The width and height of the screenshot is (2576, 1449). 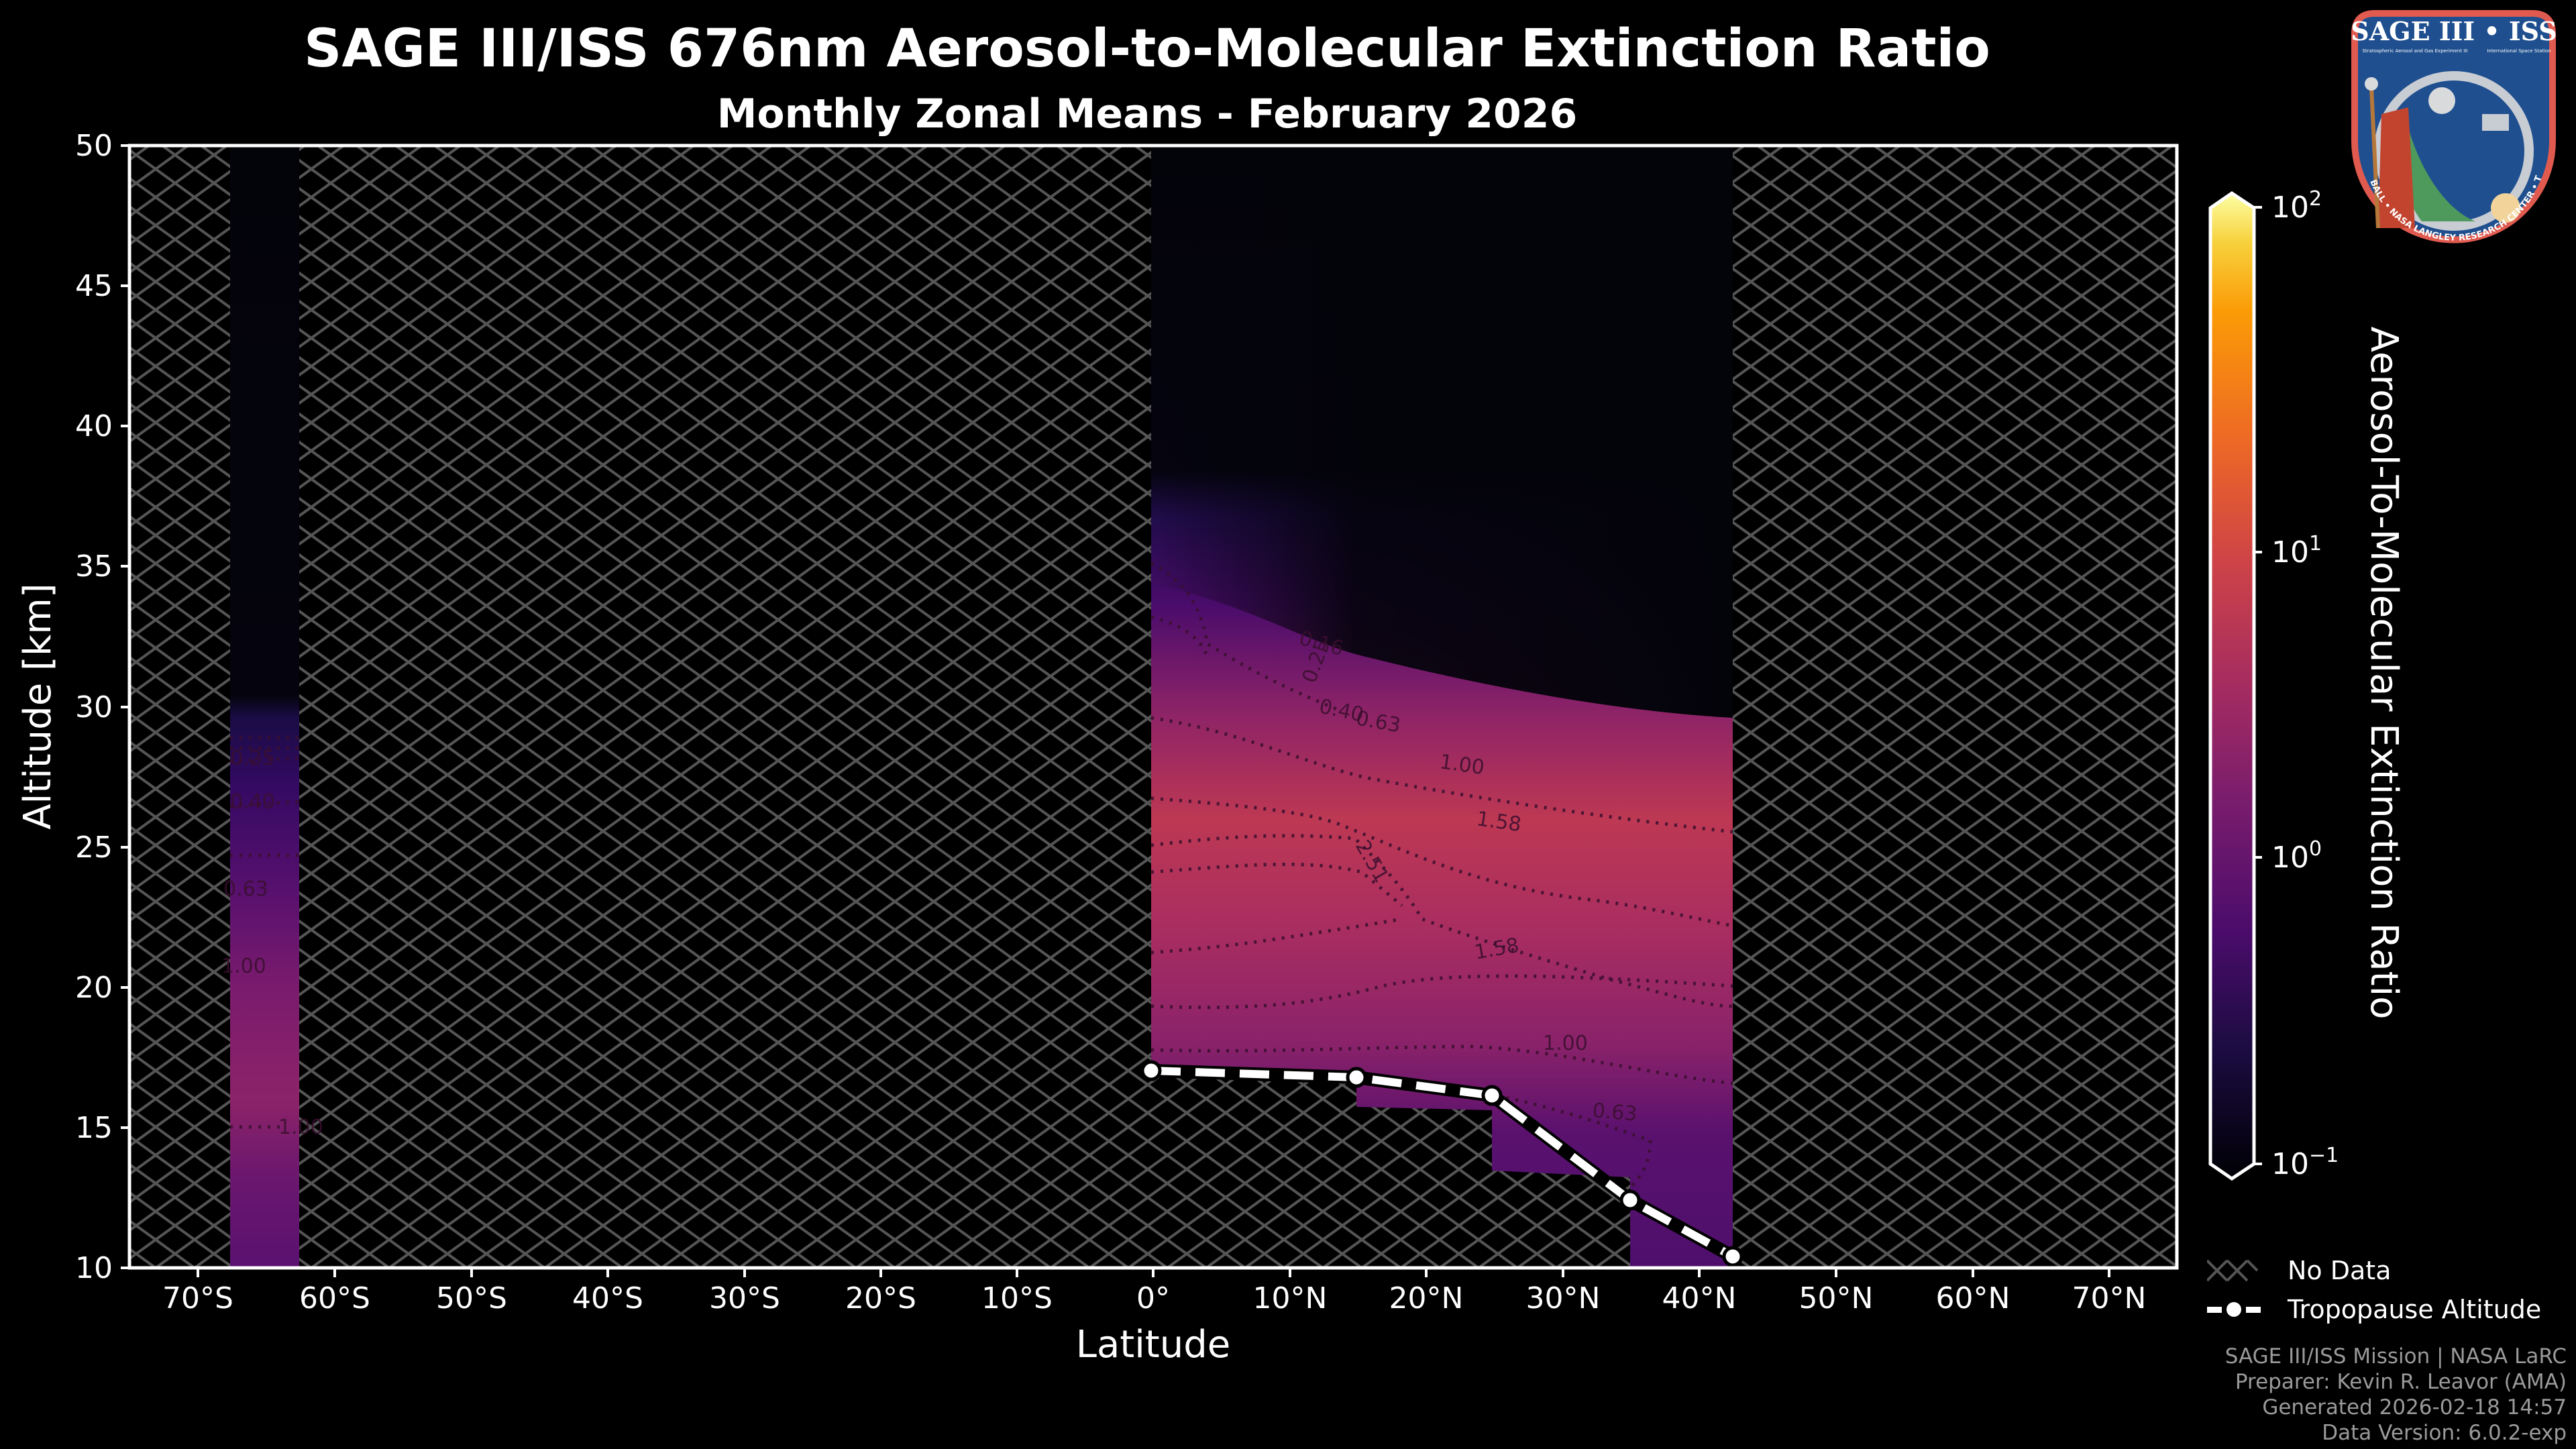 I want to click on x-tick-label: 70°N, so click(x=2109, y=1298).